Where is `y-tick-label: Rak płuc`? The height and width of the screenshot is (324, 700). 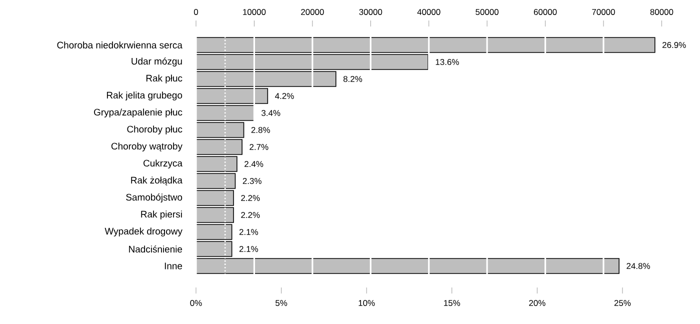
y-tick-label: Rak płuc is located at coordinates (164, 79).